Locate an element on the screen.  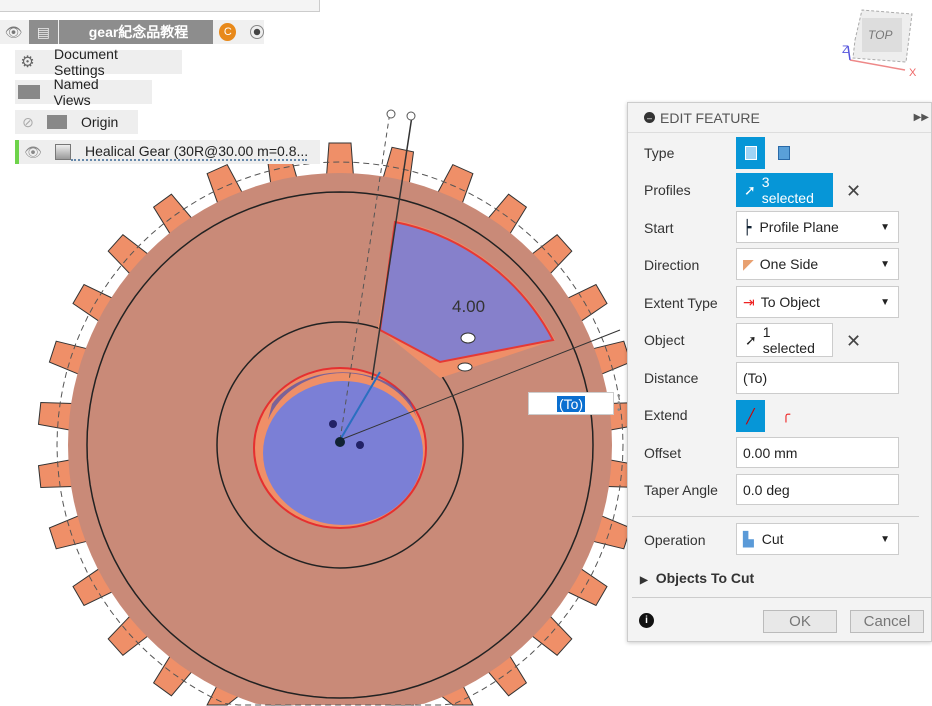
extend-label: Extend is located at coordinates (666, 415).